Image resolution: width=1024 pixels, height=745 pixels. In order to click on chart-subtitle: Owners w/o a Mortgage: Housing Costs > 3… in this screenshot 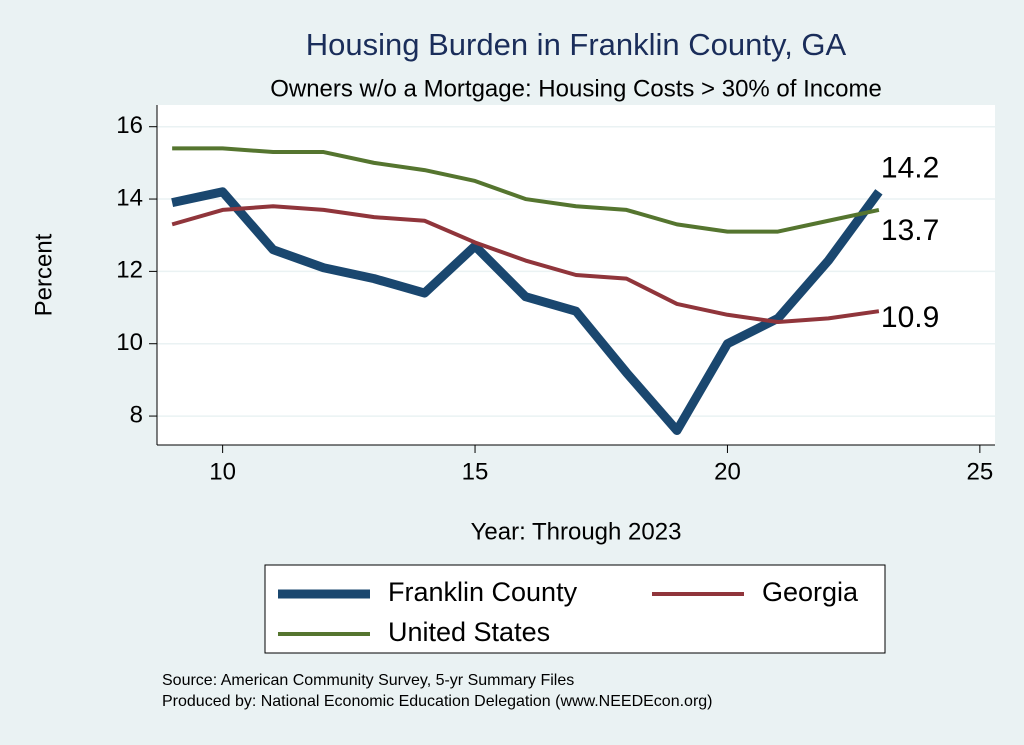, I will do `click(576, 88)`.